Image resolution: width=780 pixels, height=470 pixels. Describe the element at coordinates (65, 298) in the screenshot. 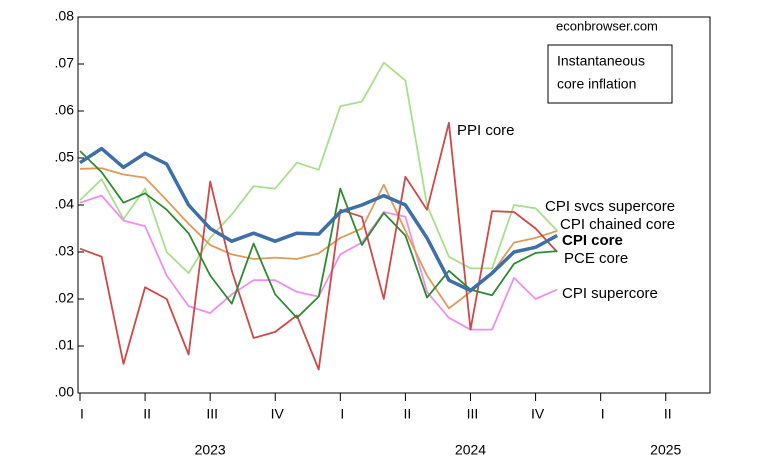

I see `y-tick-label: .02` at that location.